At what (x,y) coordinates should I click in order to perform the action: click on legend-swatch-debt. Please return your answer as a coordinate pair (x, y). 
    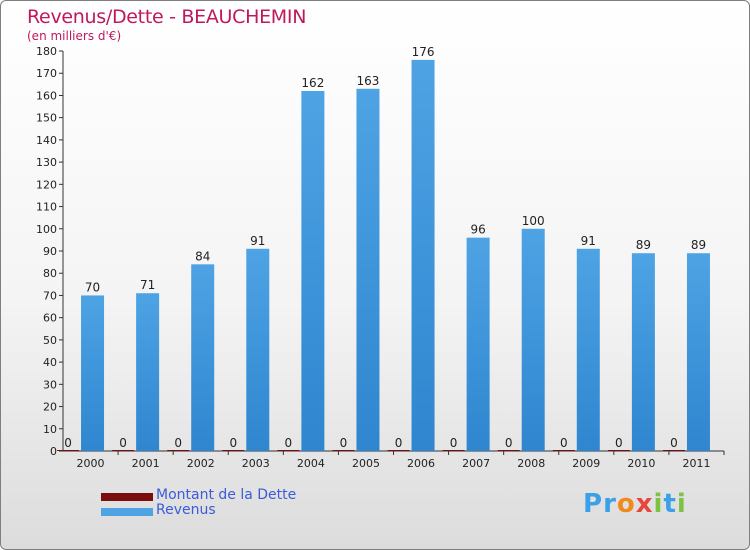
    Looking at the image, I should click on (127, 497).